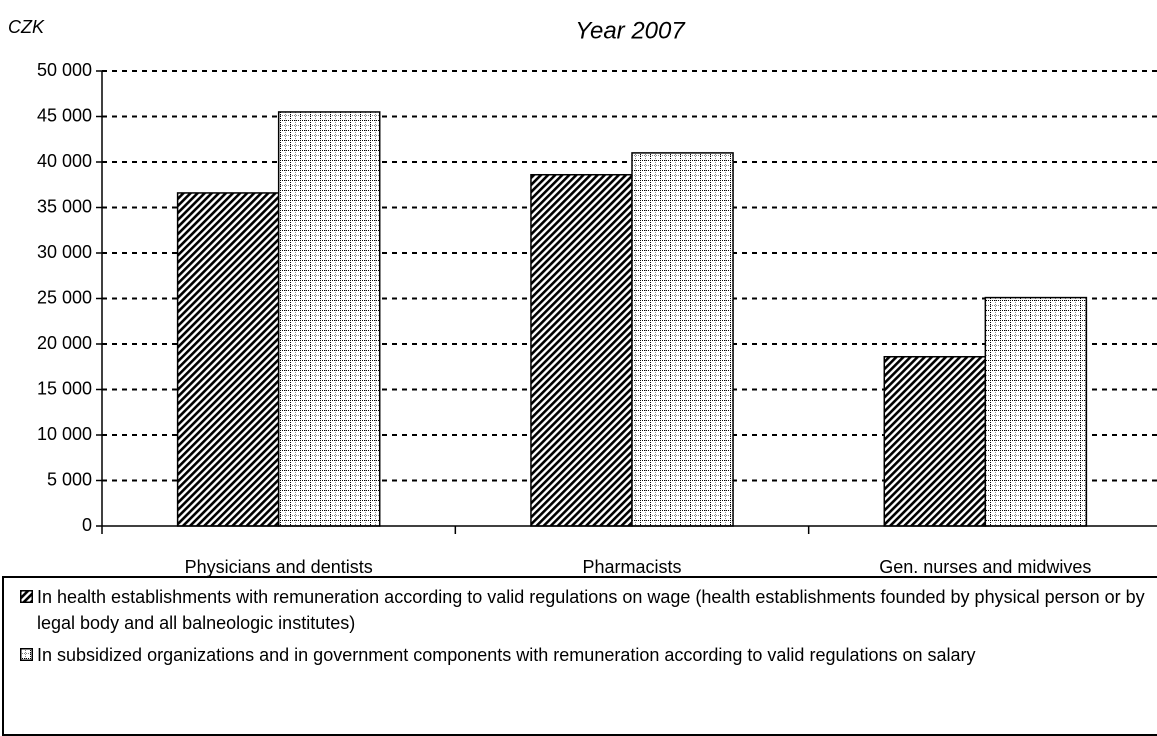 The height and width of the screenshot is (736, 1157). What do you see at coordinates (26, 27) in the screenshot?
I see `y-axis-label: CZK` at bounding box center [26, 27].